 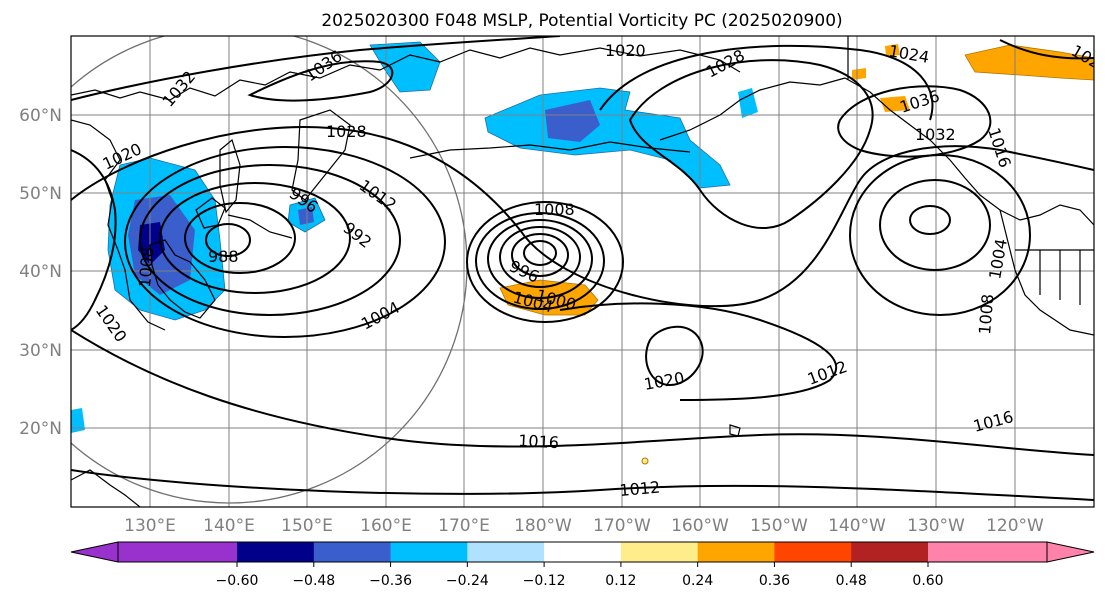 I want to click on lon-label: 170°W, so click(x=622, y=526).